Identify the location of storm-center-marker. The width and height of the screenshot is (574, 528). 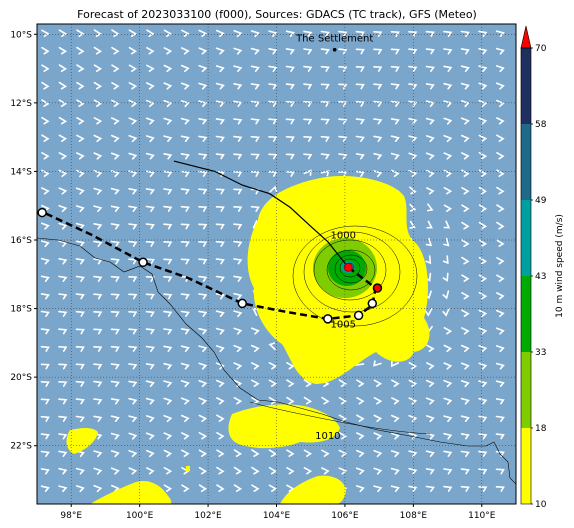
(348, 267).